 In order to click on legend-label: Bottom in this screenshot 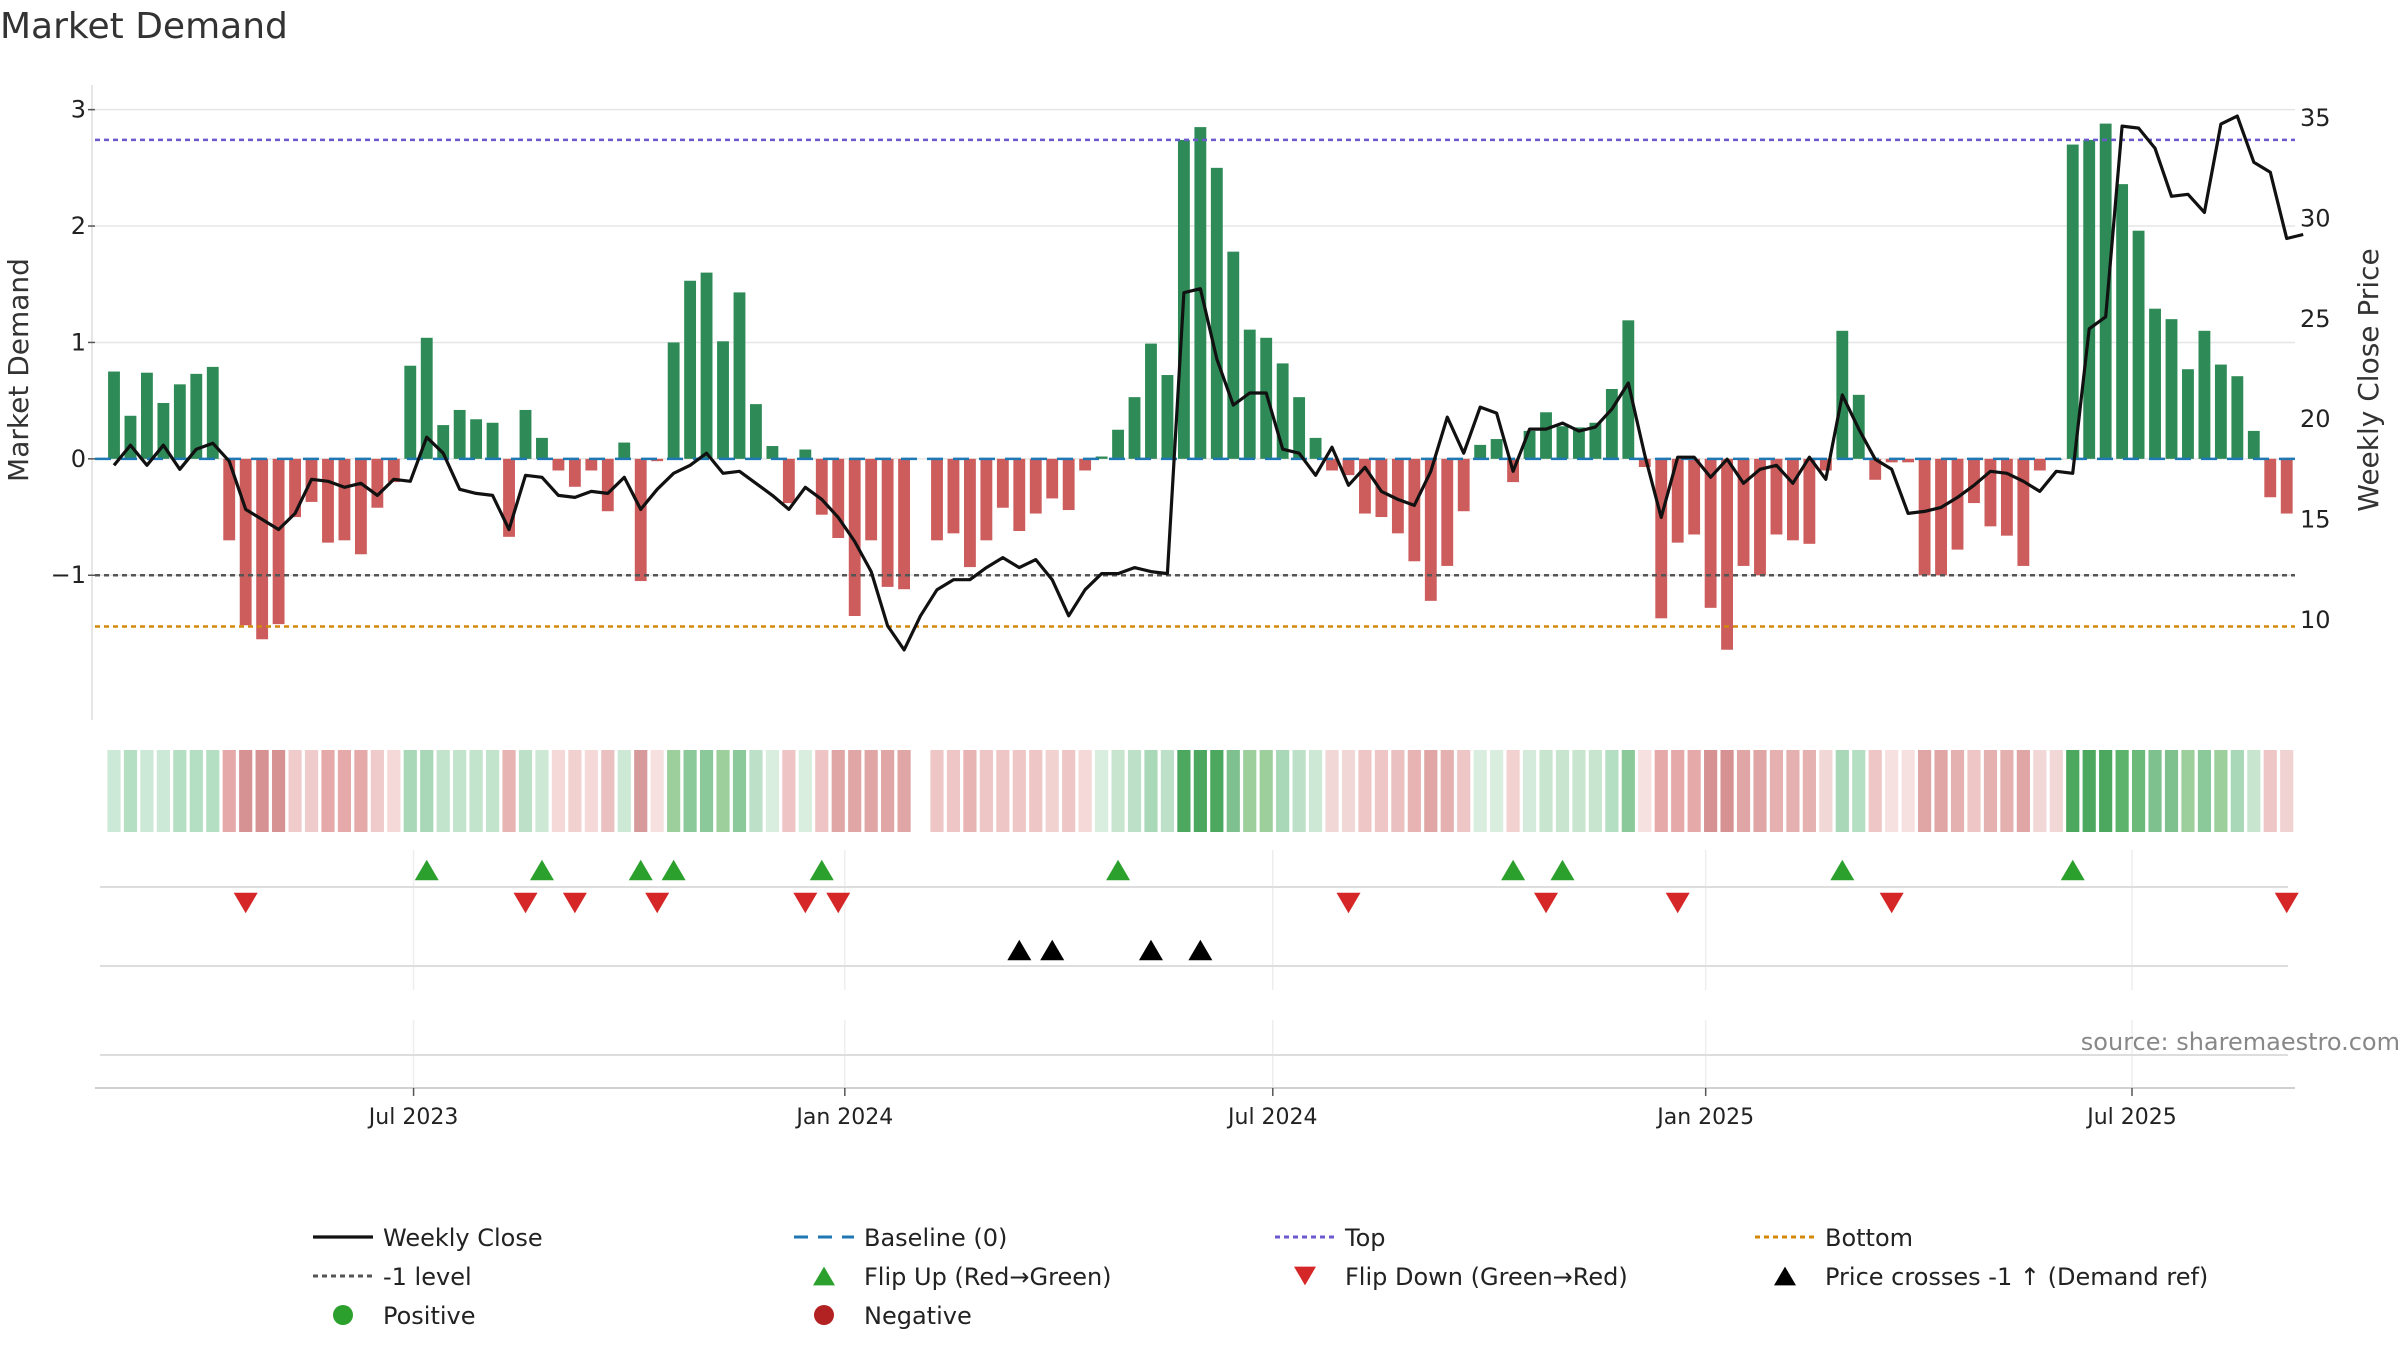, I will do `click(1869, 1238)`.